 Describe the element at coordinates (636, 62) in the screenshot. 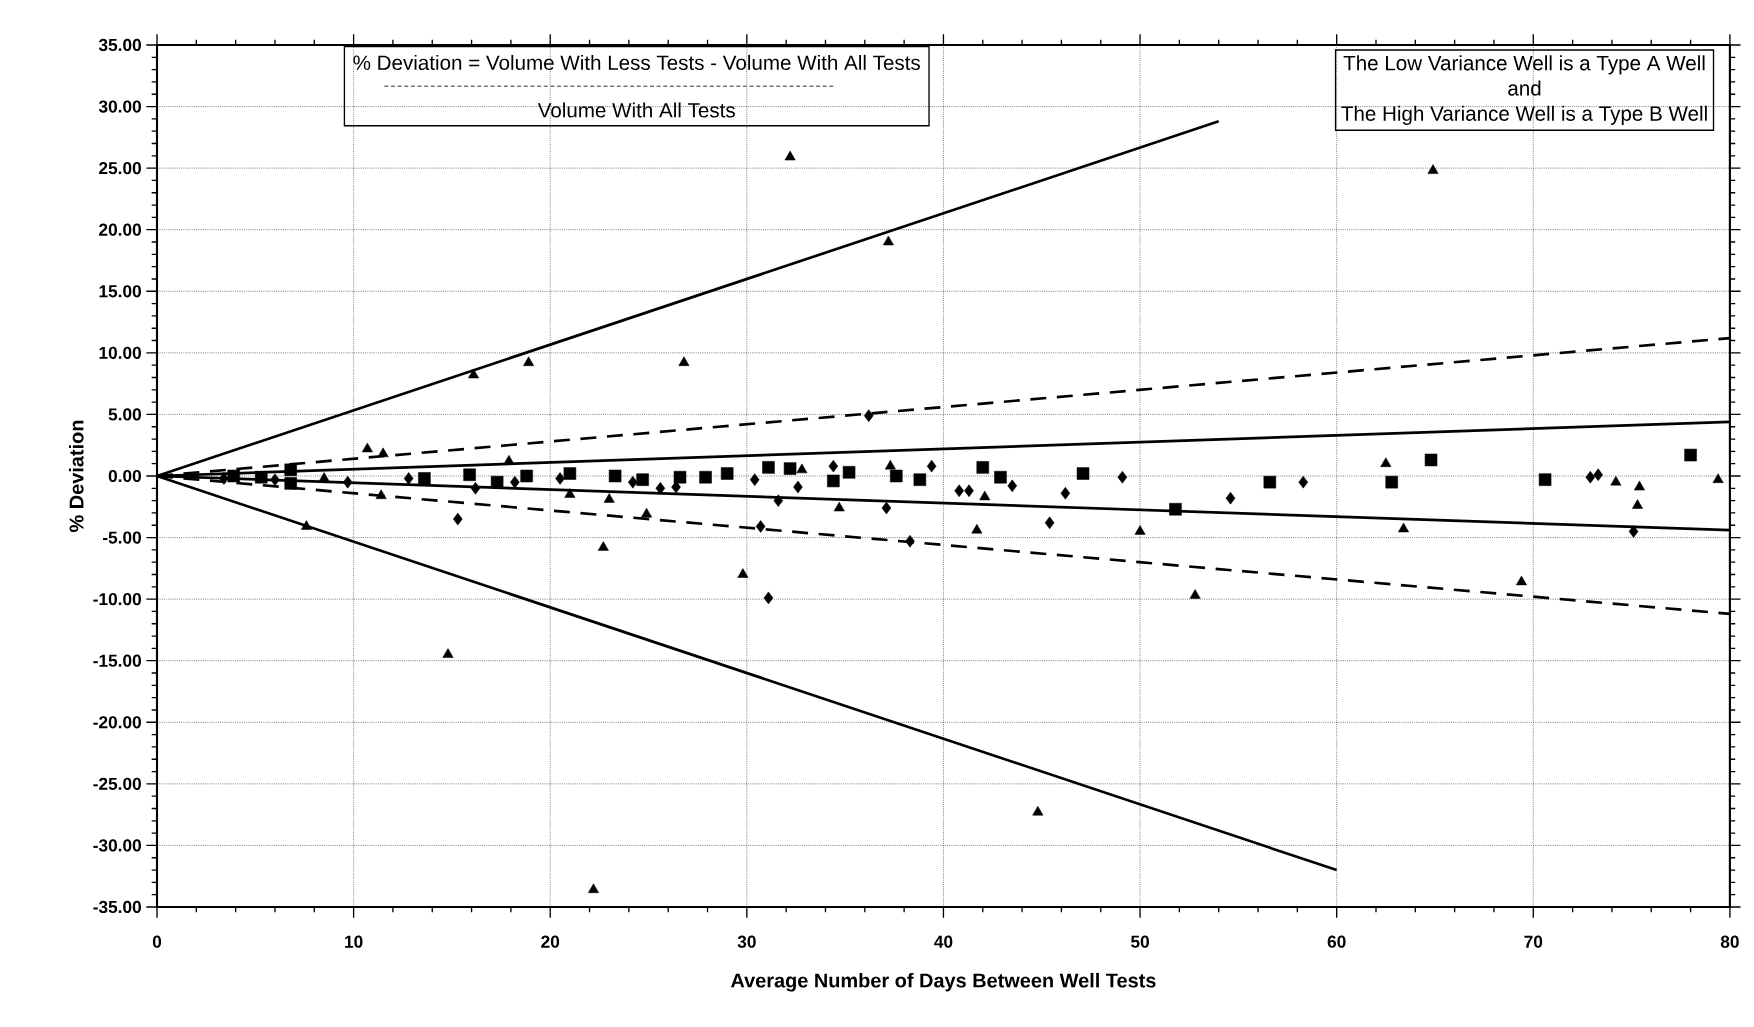

I see `annotation: % Deviation = Volume With Less Tests - Volume With All Tests` at that location.